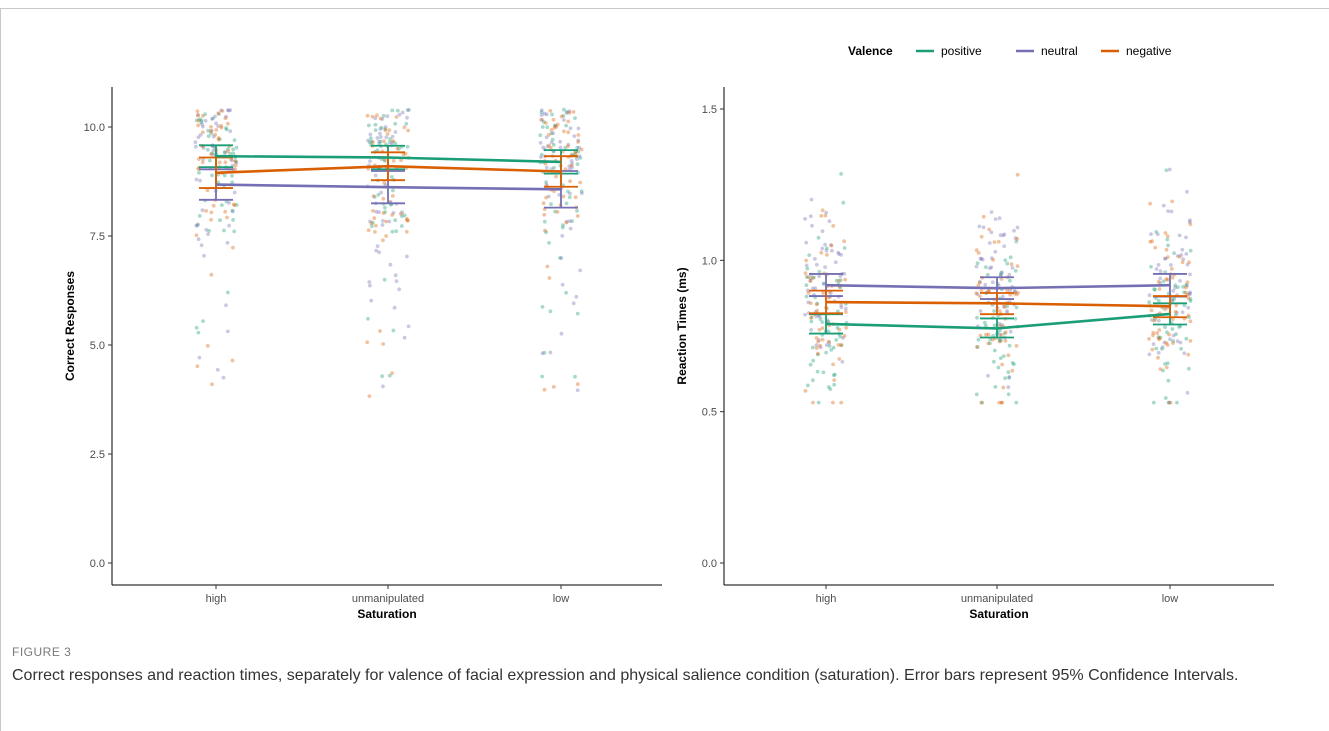  Describe the element at coordinates (998, 286) in the screenshot. I see `jitter-points` at that location.